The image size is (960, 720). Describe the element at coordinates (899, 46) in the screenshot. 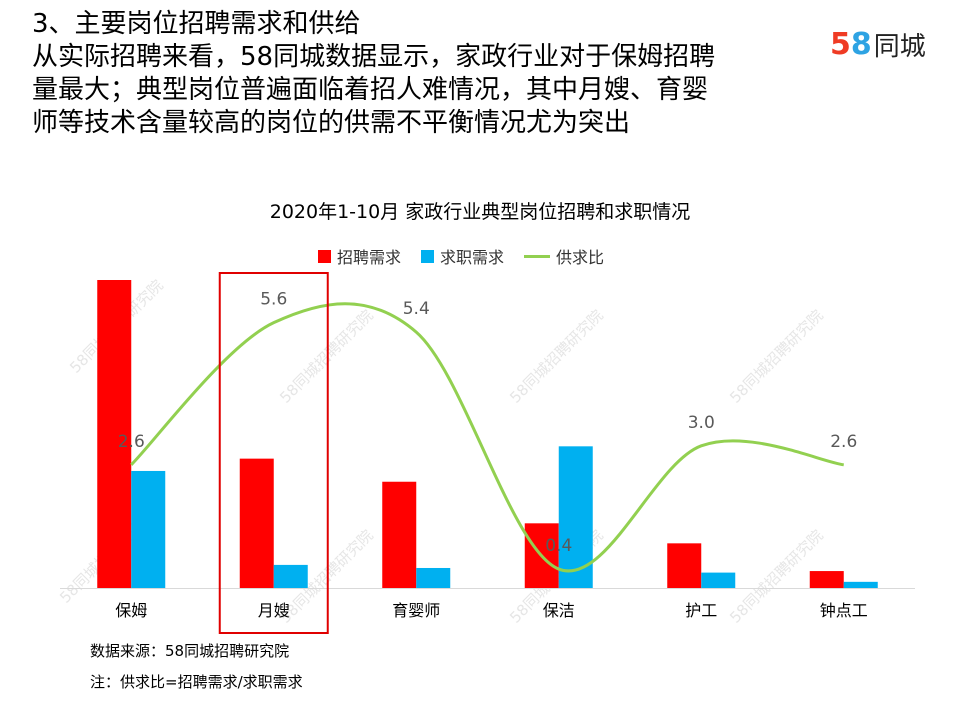

I see `logo-name: 同城` at that location.